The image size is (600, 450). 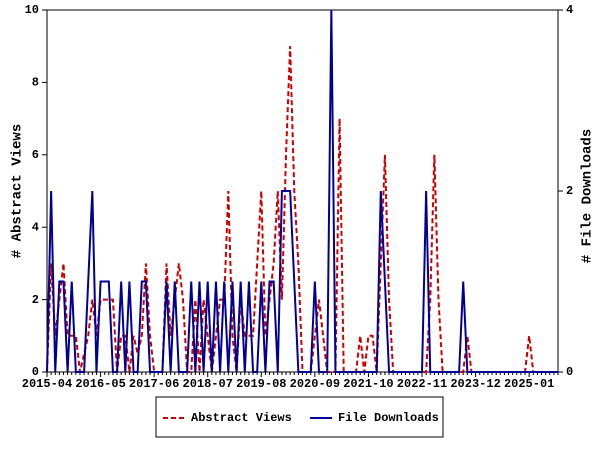 I want to click on y-tick-label: 2, so click(x=35, y=300).